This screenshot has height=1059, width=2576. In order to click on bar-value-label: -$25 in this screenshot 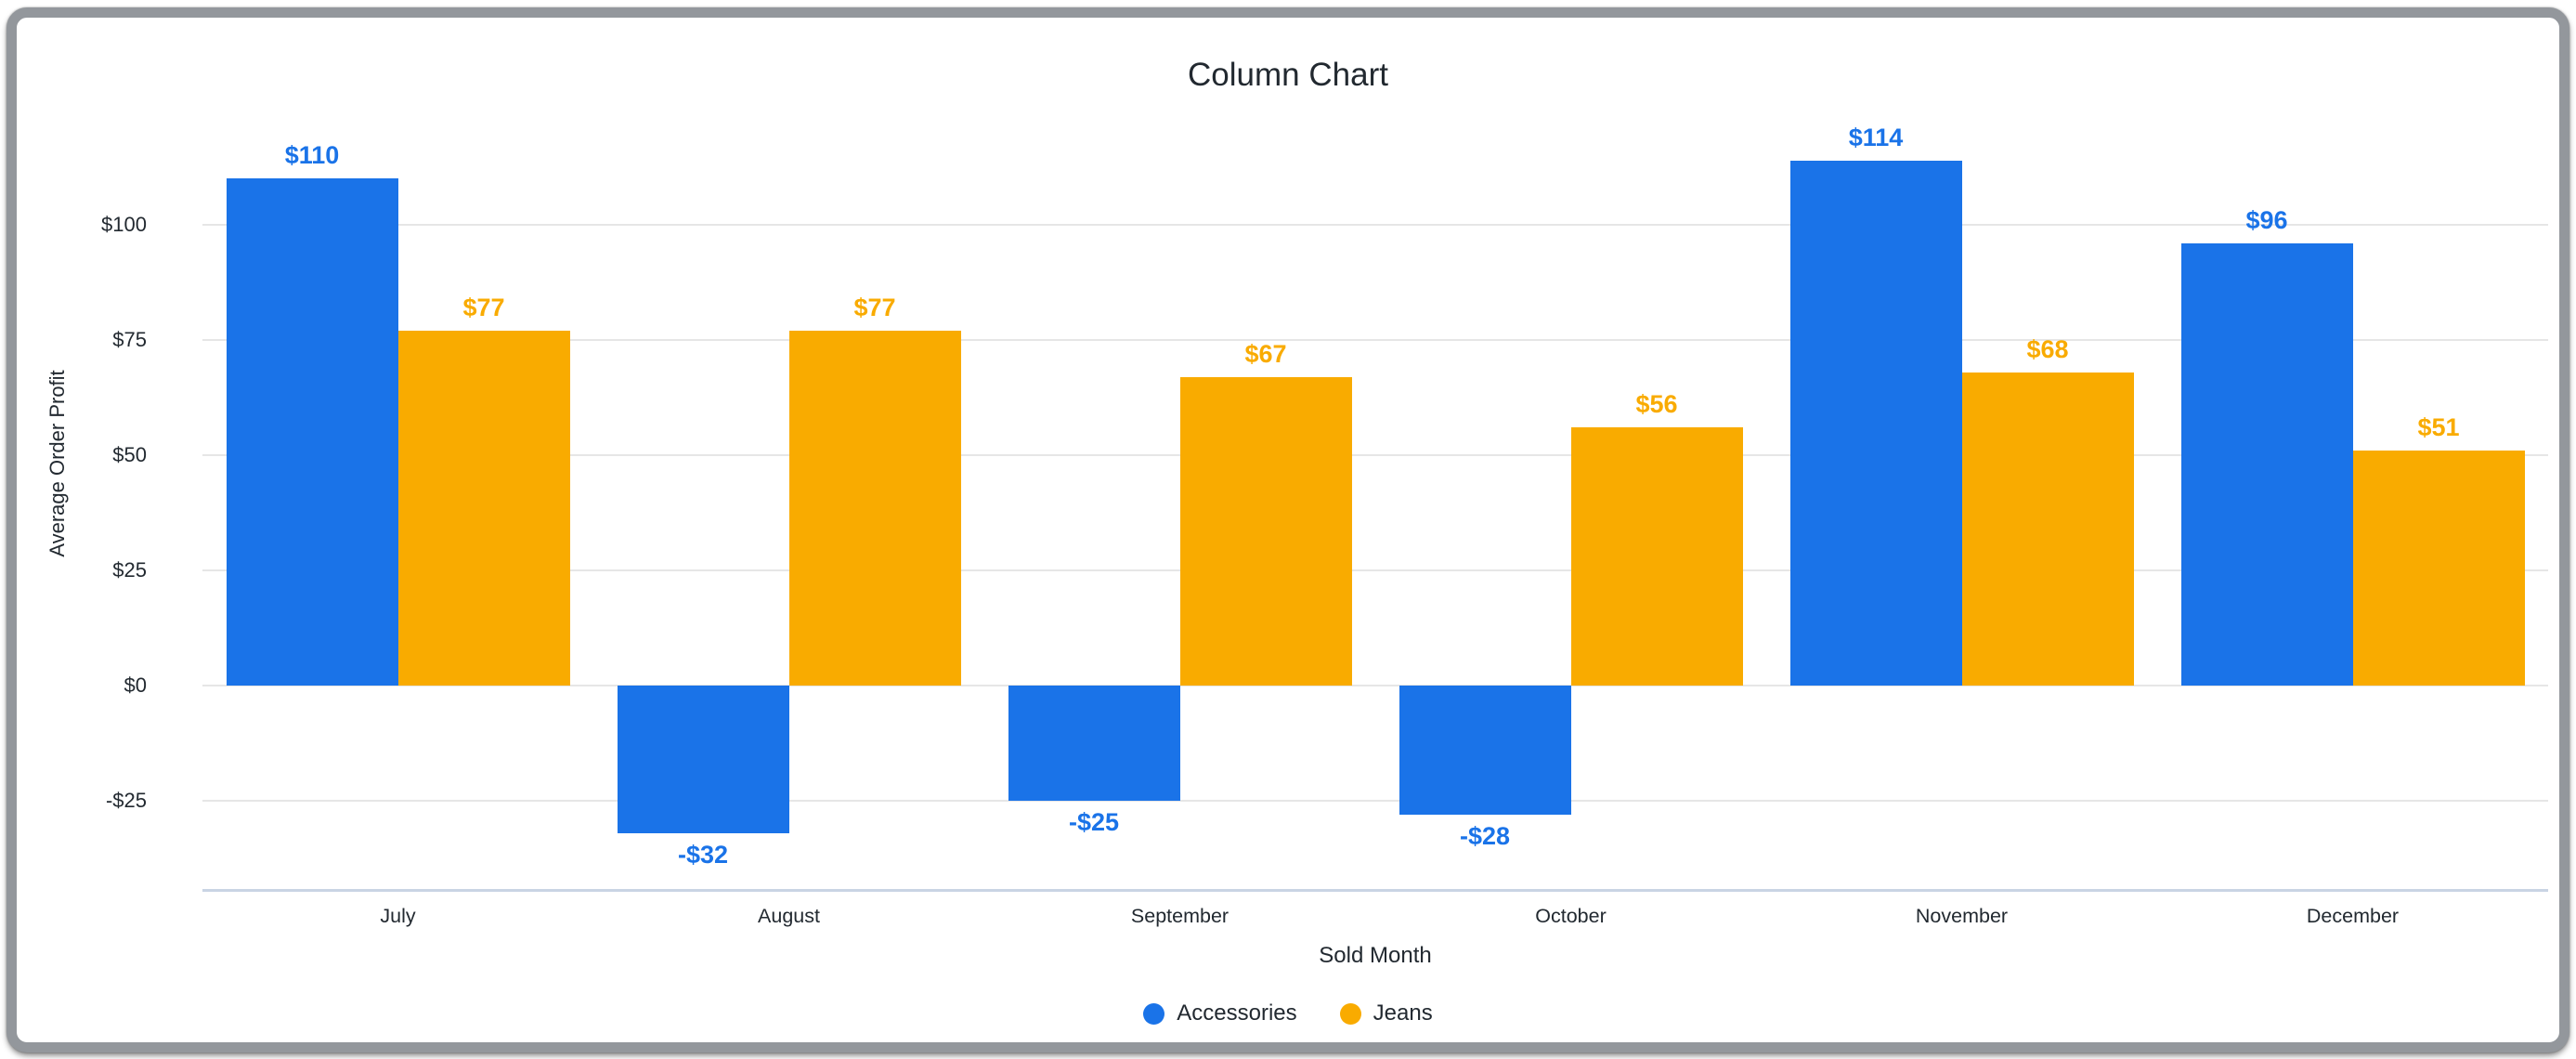, I will do `click(1094, 822)`.